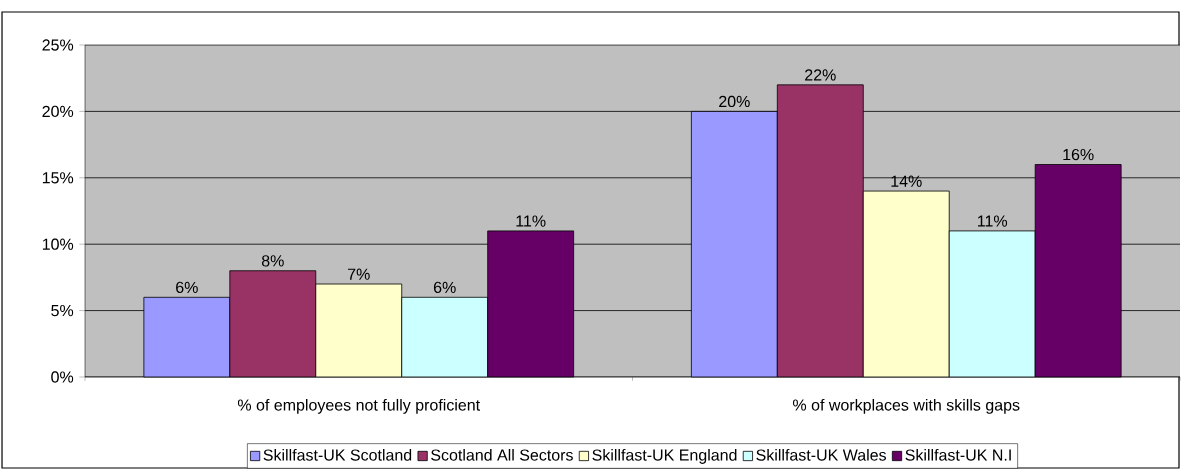  I want to click on legend-label: Skillfast-UK N.I, so click(958, 454).